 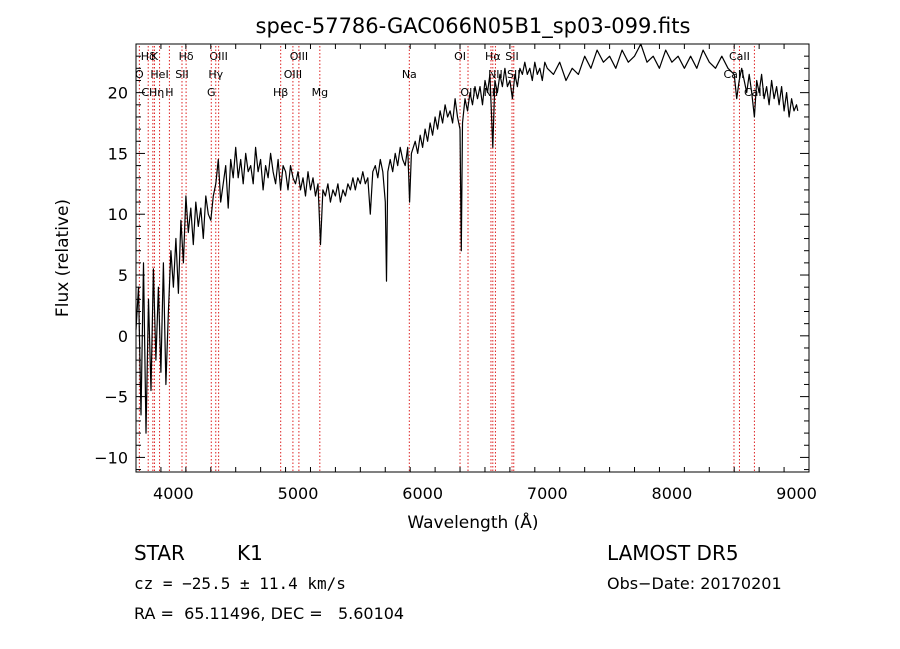 What do you see at coordinates (139, 74) in the screenshot?
I see `spectral-line-label: O` at bounding box center [139, 74].